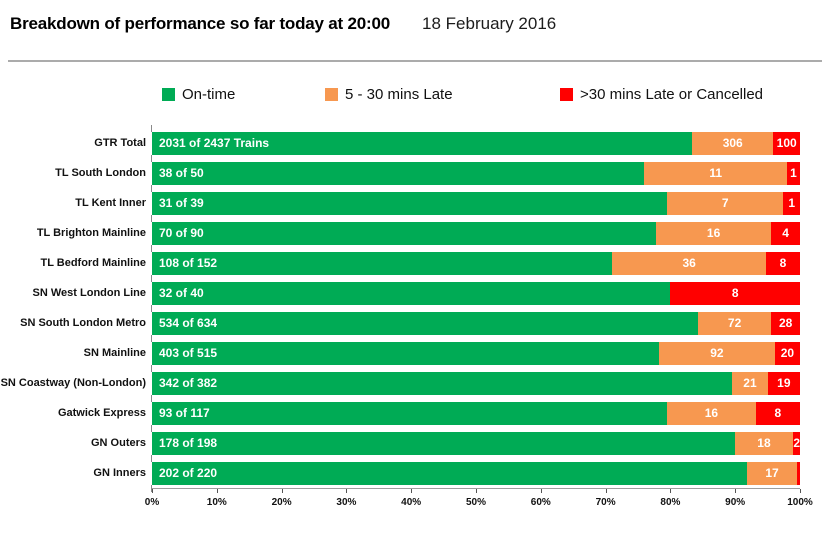 The height and width of the screenshot is (540, 830). I want to click on bar-track: 32 of 40 8, so click(476, 293).